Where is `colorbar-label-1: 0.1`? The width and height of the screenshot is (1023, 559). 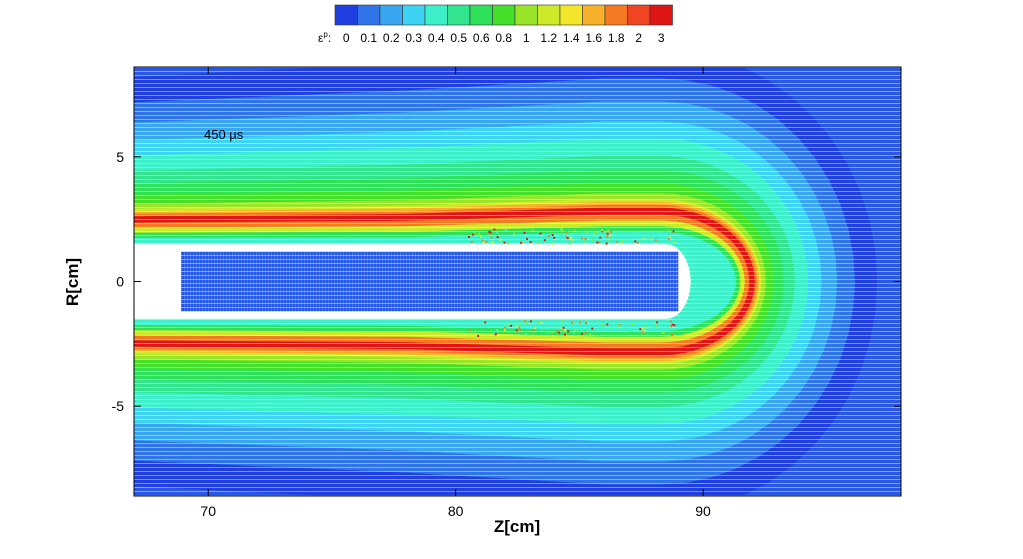
colorbar-label-1: 0.1 is located at coordinates (368, 38).